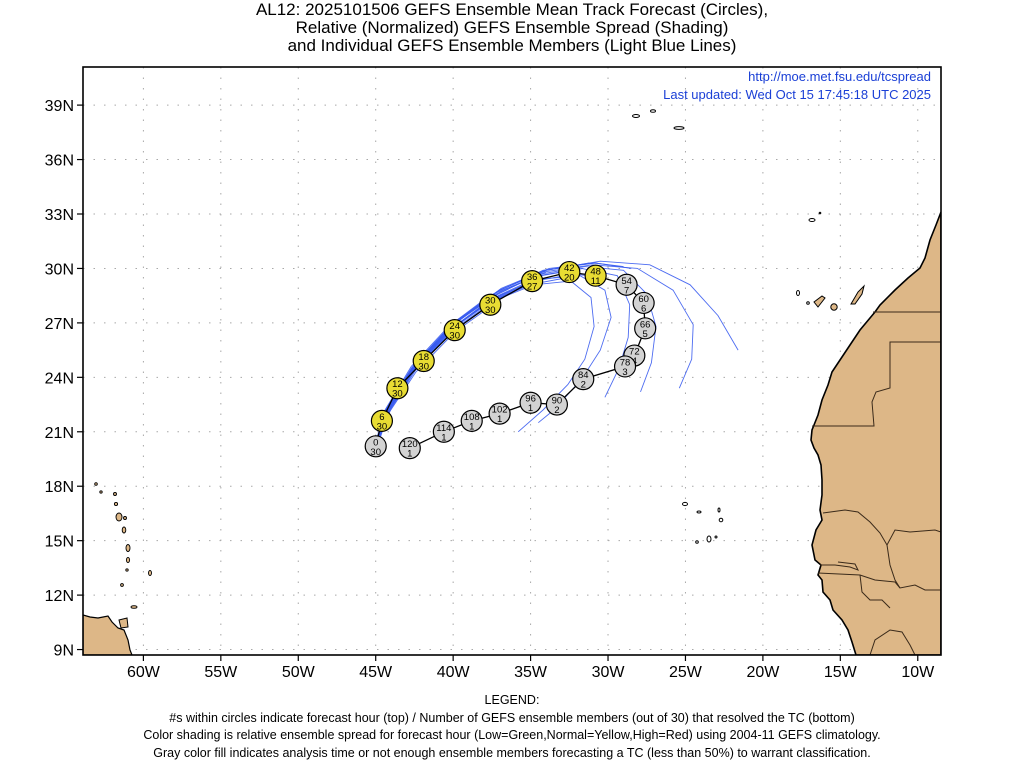 This screenshot has width=1024, height=768. I want to click on forecast-hour-label: 36, so click(532, 277).